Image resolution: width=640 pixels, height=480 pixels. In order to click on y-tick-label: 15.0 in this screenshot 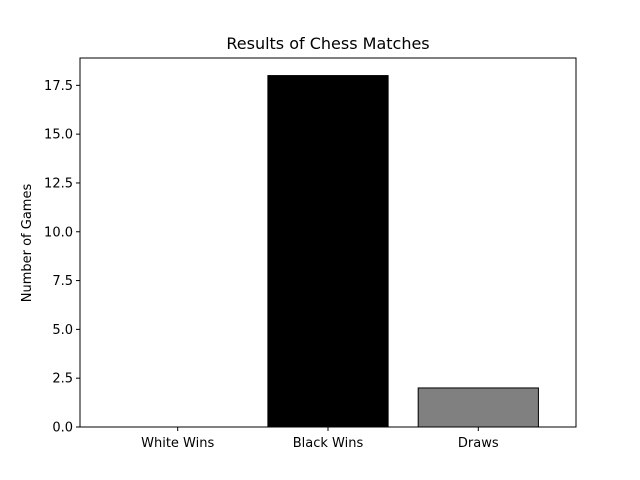, I will do `click(58, 135)`.